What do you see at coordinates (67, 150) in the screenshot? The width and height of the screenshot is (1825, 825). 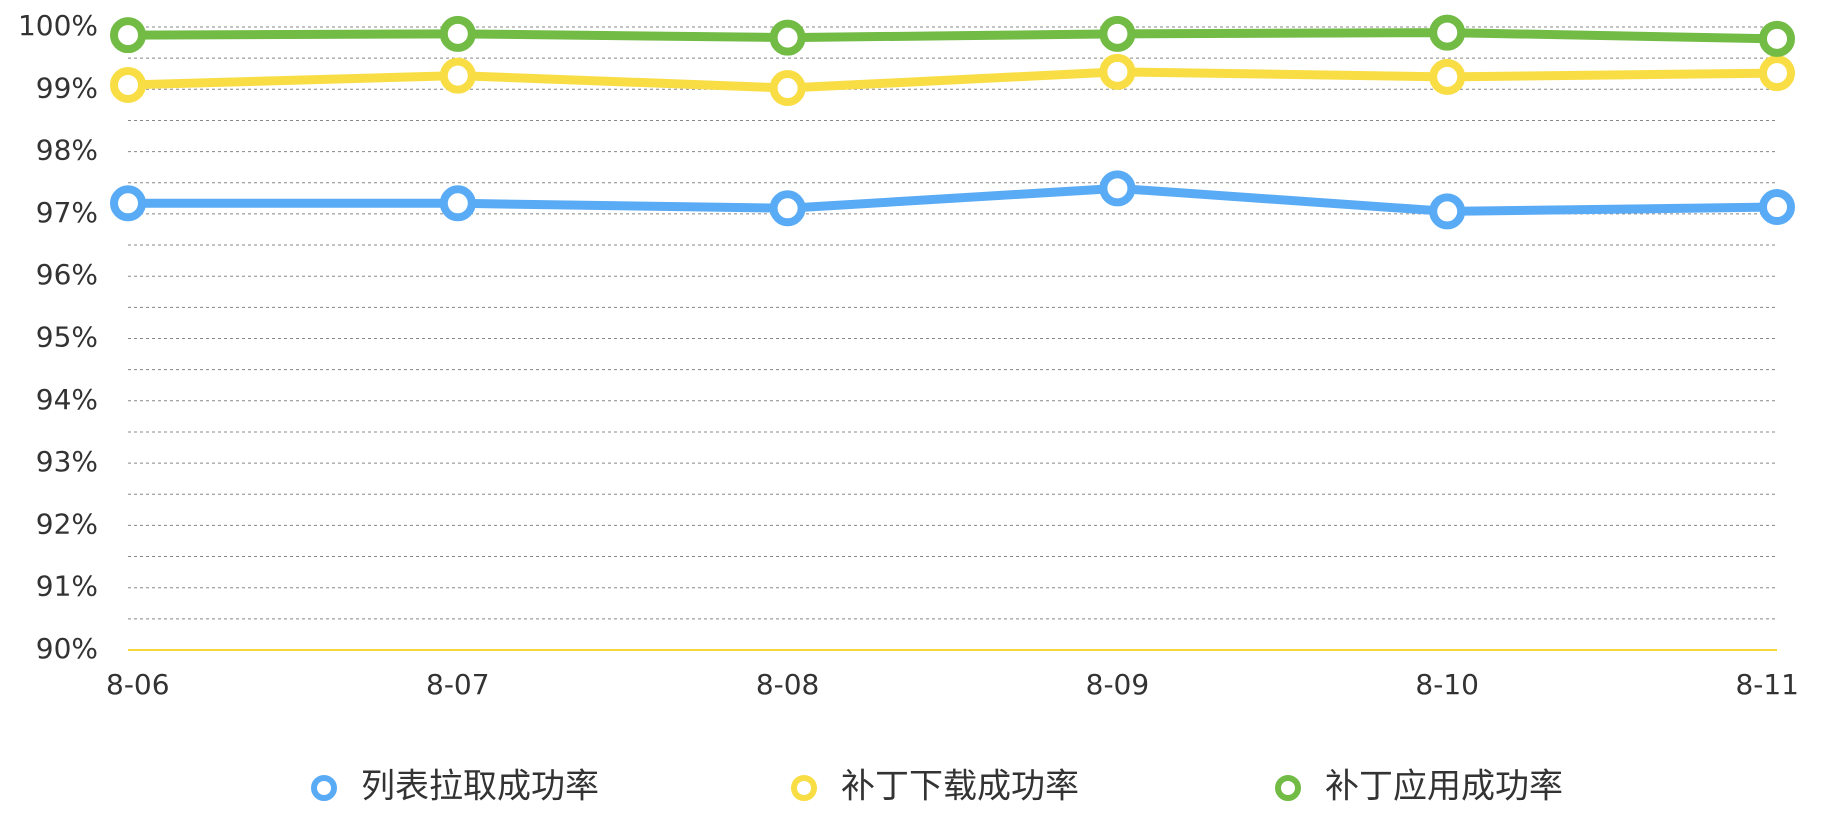 I see `y-tick-label: 98%` at bounding box center [67, 150].